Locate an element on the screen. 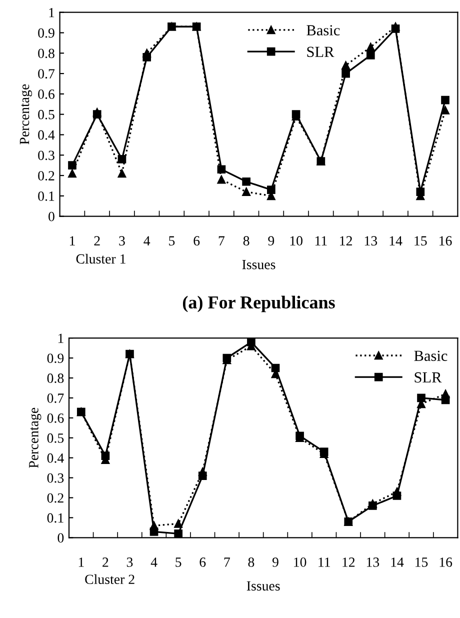 This screenshot has width=460, height=618. text: (a) For Republicans is located at coordinates (258, 304).